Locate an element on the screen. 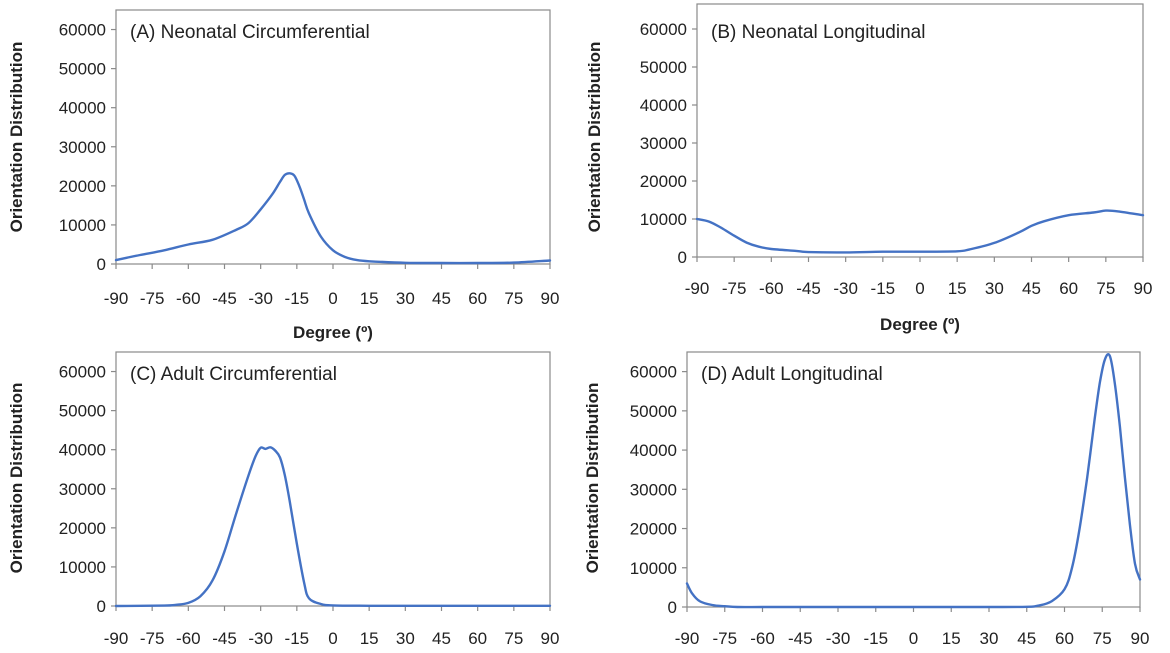 This screenshot has width=1170, height=653. panel-title: (D) Adult Longitudinal is located at coordinates (792, 374).